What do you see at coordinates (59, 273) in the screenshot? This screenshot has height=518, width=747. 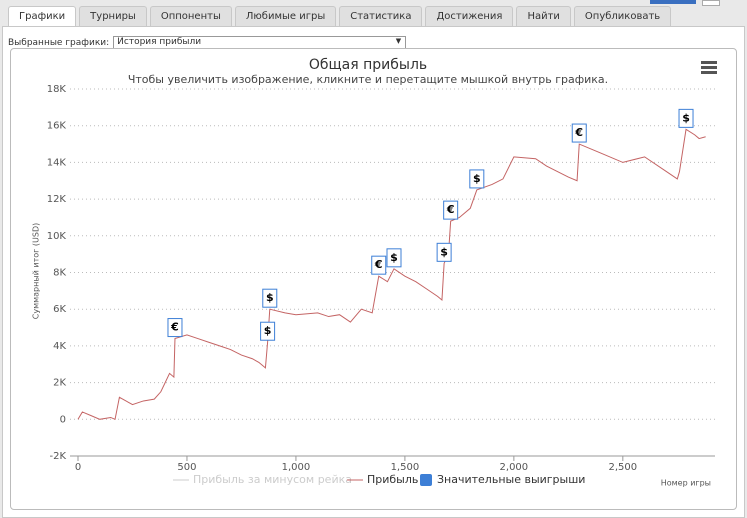 I see `y-tick-label: 8K` at bounding box center [59, 273].